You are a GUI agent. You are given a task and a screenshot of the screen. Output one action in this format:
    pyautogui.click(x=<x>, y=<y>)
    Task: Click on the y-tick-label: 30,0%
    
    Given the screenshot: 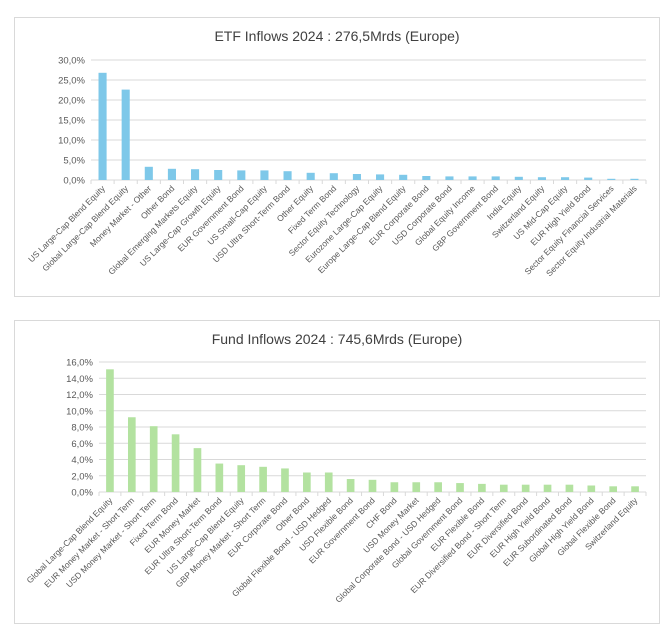 What is the action you would take?
    pyautogui.click(x=71, y=61)
    